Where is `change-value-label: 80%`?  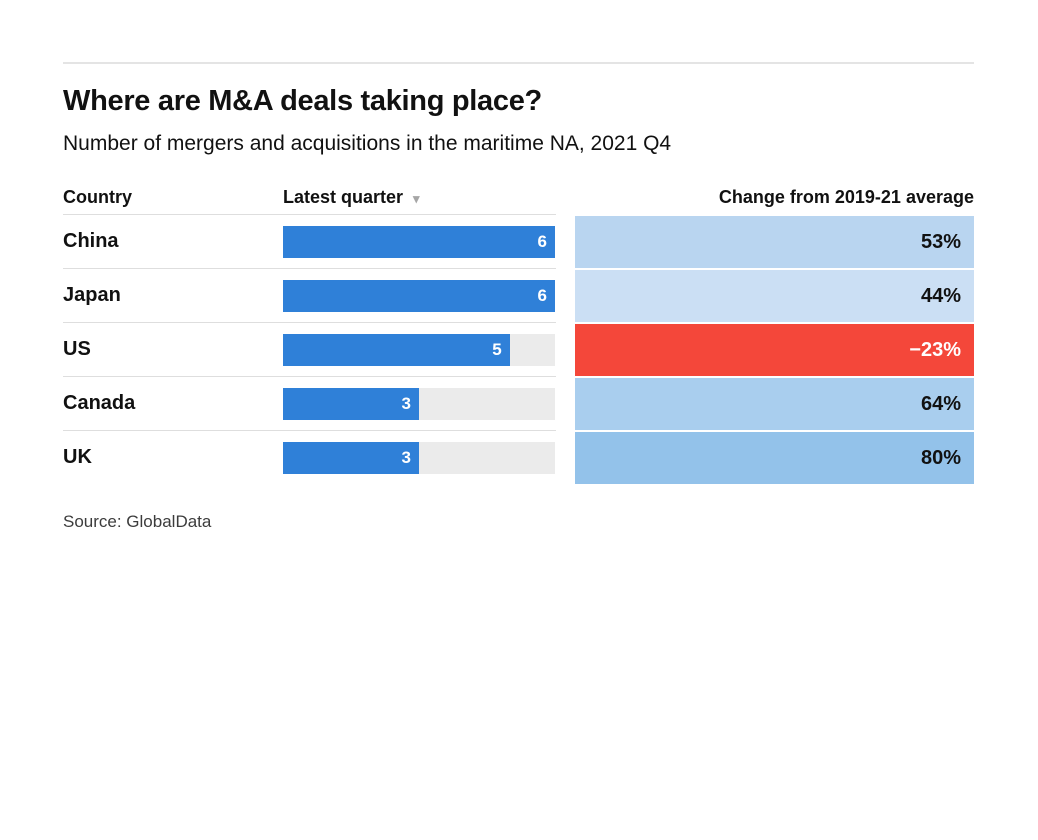
change-value-label: 80% is located at coordinates (940, 457).